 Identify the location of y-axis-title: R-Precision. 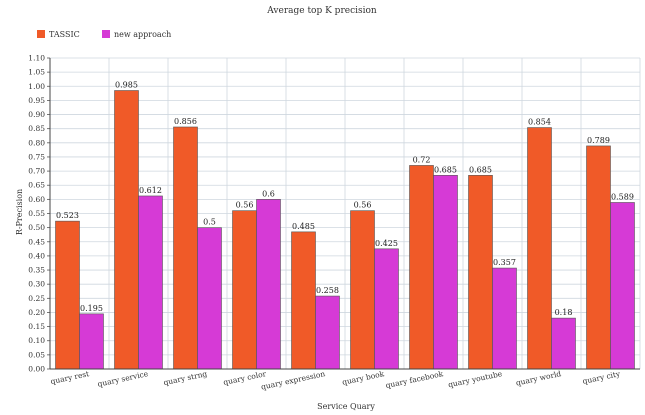
(19, 212).